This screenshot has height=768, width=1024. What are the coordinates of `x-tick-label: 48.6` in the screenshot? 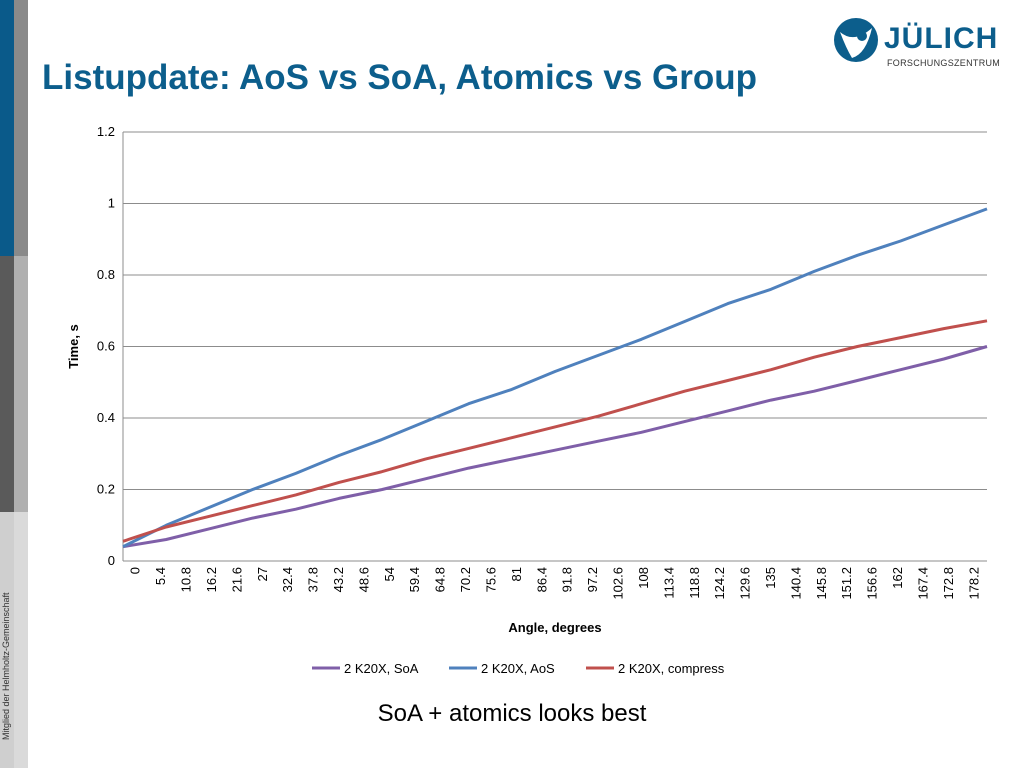 It's located at (363, 579).